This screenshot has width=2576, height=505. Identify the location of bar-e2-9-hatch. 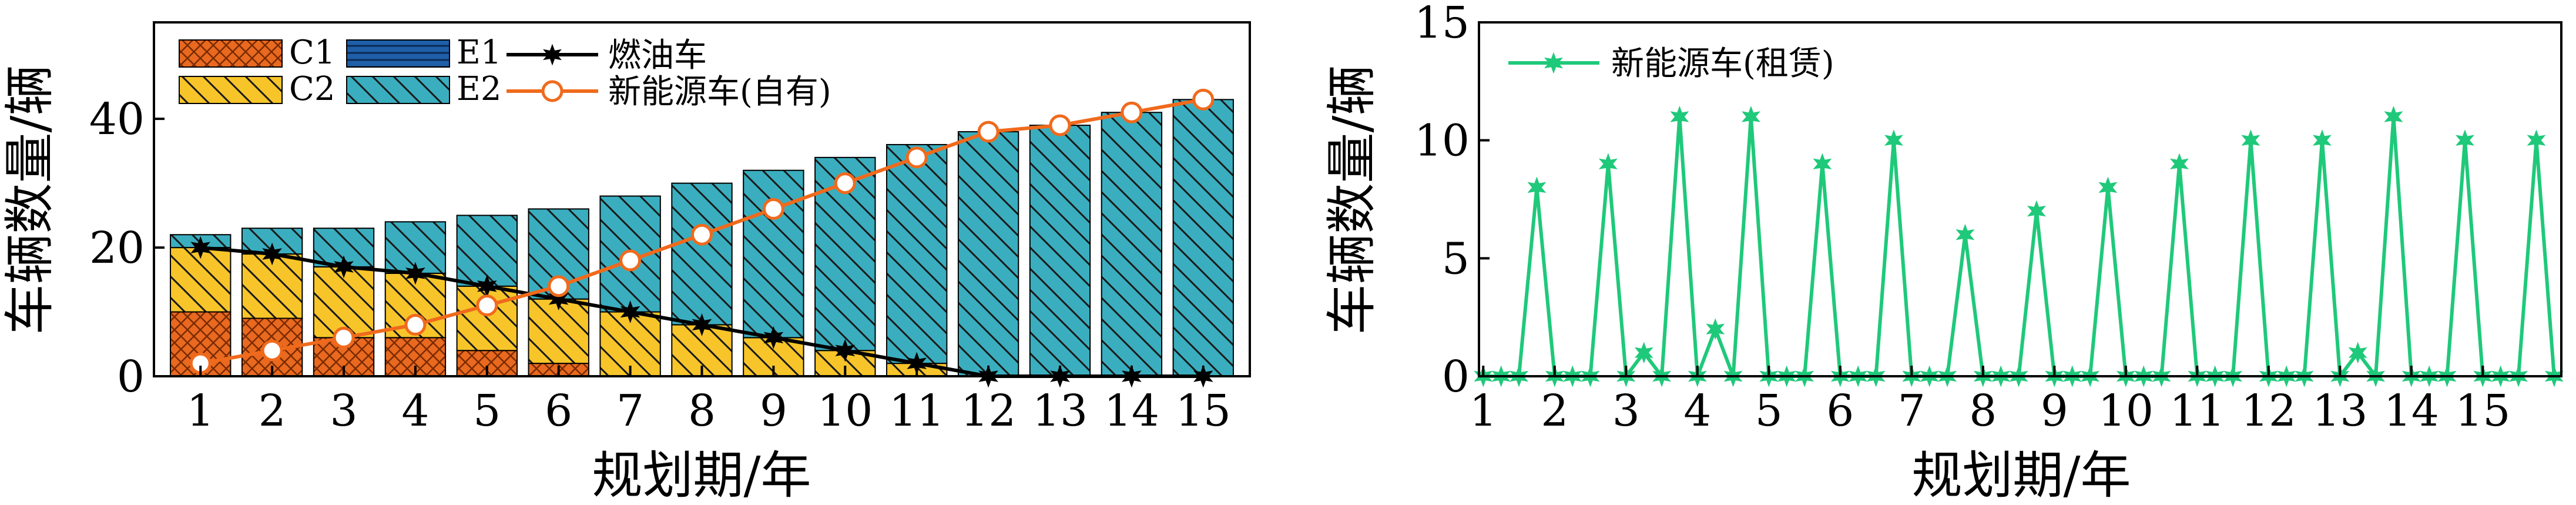
(774, 254).